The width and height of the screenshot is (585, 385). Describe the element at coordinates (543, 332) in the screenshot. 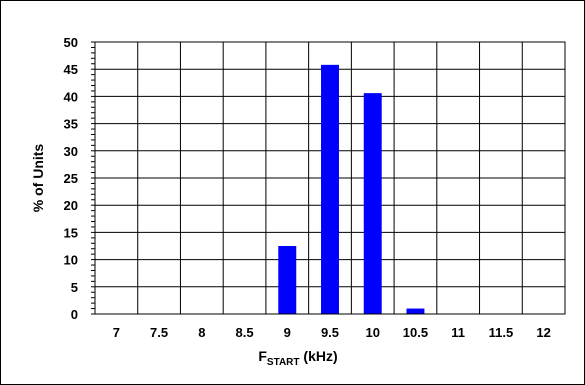

I see `x-tick-label: 12` at that location.